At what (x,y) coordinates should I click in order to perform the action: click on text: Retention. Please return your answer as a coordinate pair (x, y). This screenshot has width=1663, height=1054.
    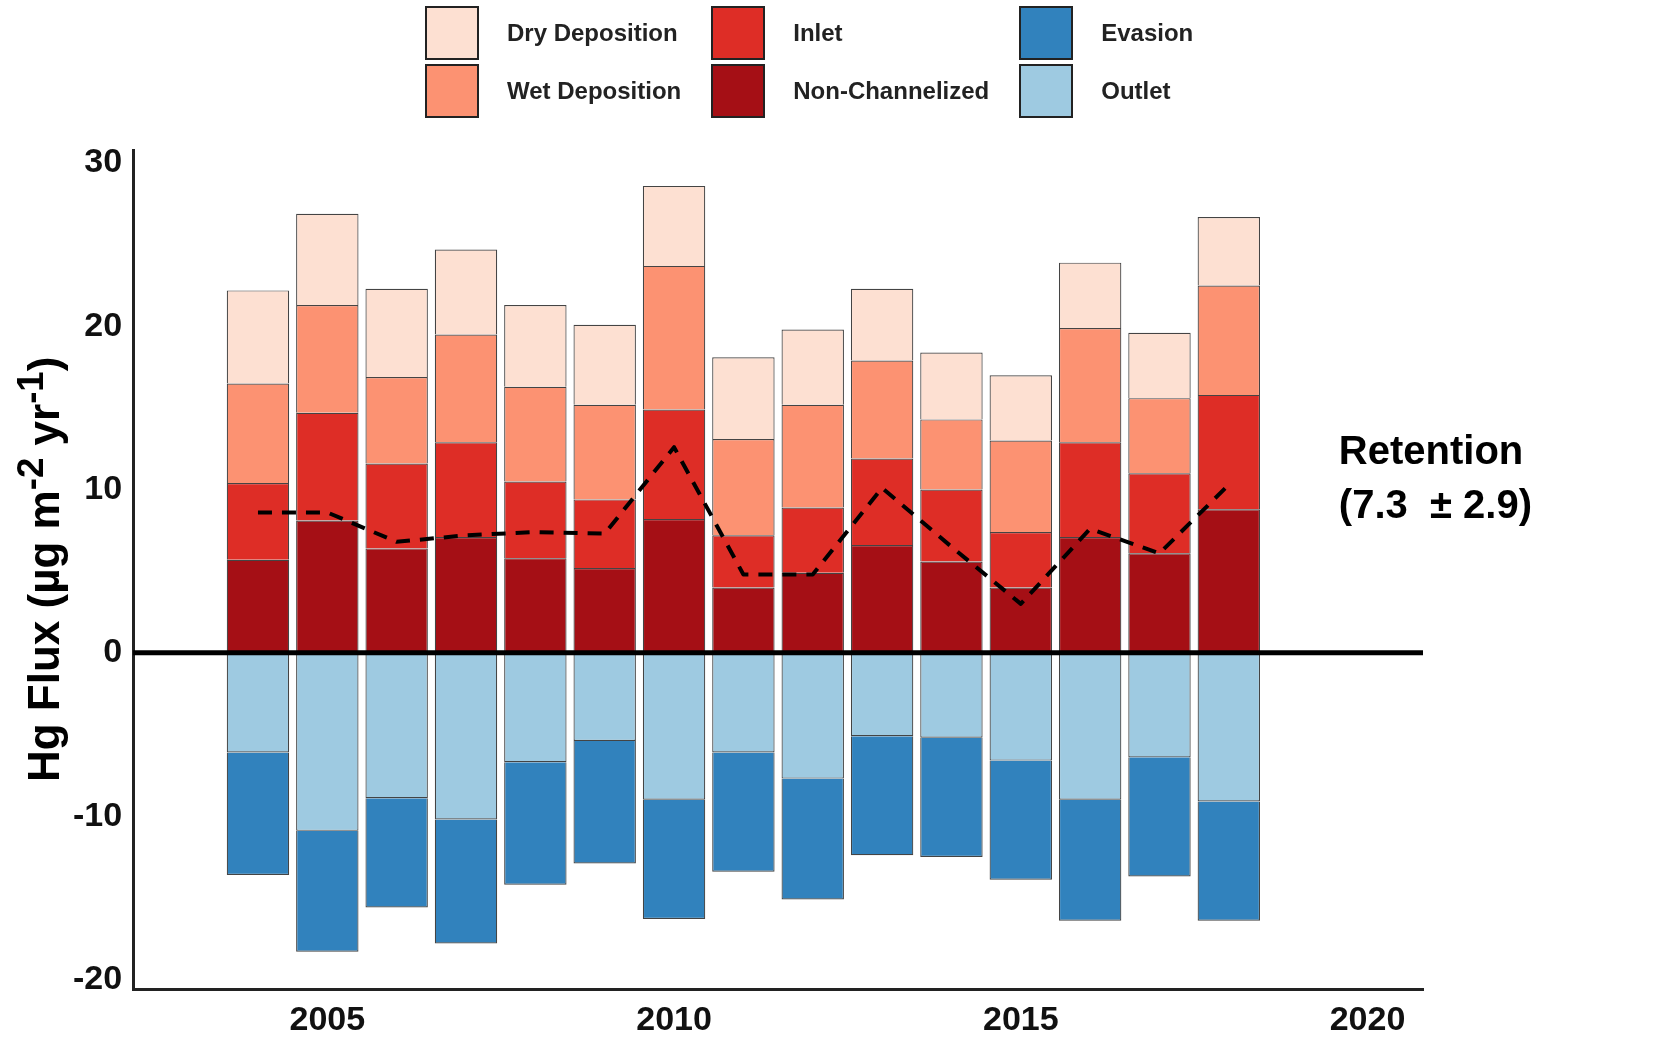
    Looking at the image, I should click on (1431, 449).